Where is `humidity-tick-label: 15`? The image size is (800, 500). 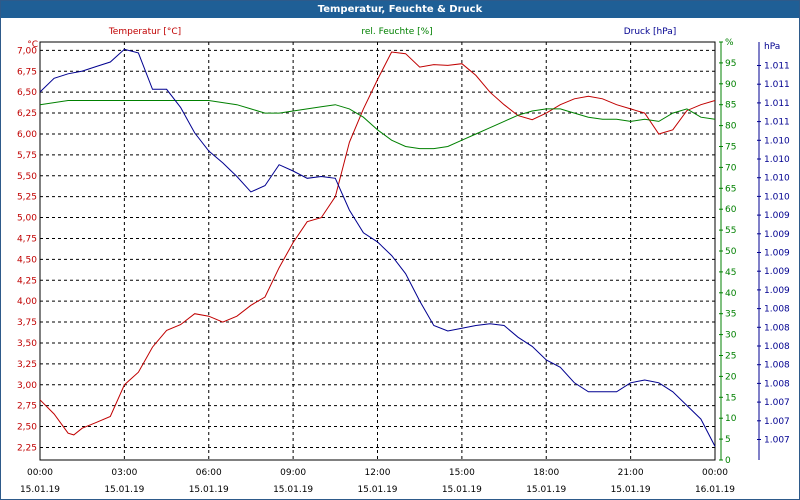
humidity-tick-label: 15 is located at coordinates (730, 398).